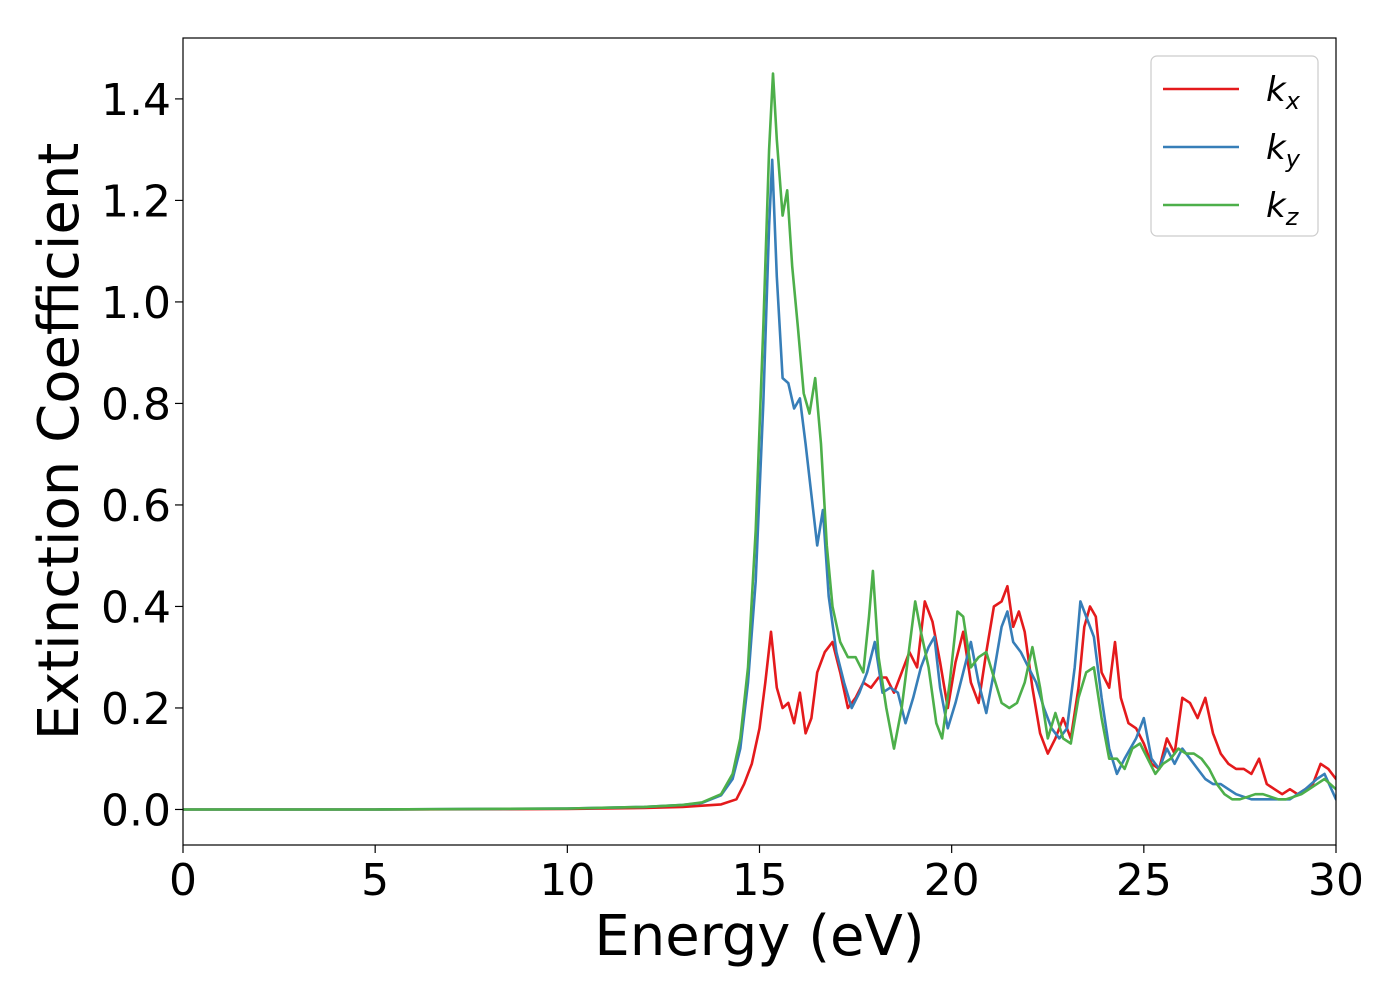 The height and width of the screenshot is (1000, 1400). What do you see at coordinates (136, 709) in the screenshot?
I see `y-tick-label: 0.2` at bounding box center [136, 709].